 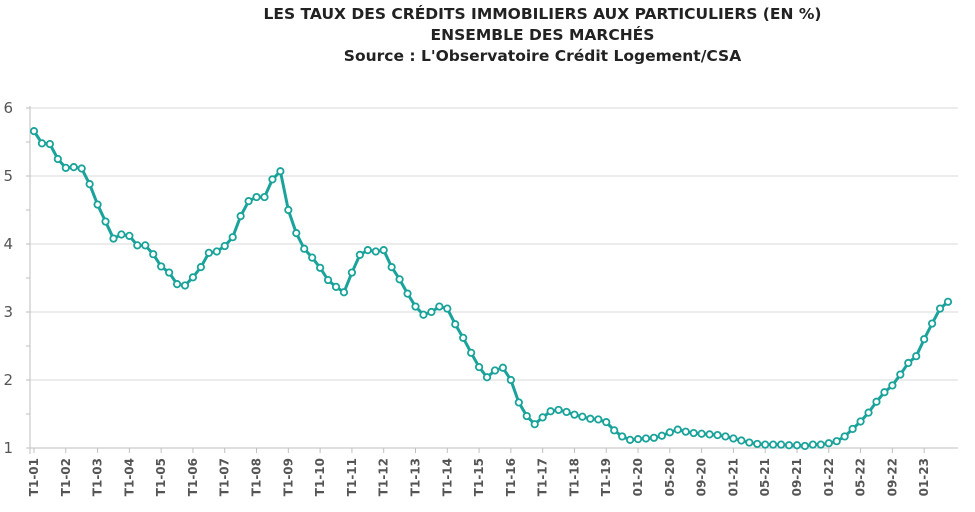 I want to click on x-tick-label: 09-22, so click(x=892, y=477).